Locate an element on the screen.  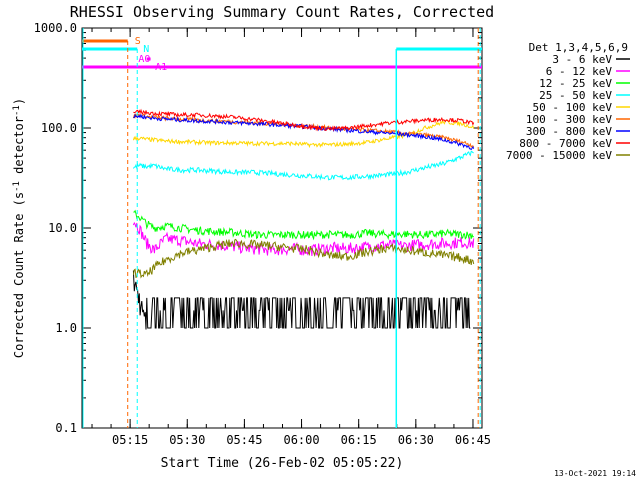
y-tick-label: 0.1 is located at coordinates (66, 428).